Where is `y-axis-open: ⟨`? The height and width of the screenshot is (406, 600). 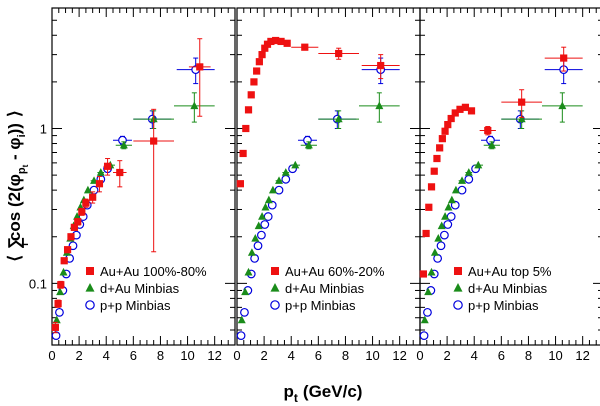 y-axis-open: ⟨ is located at coordinates (14, 258).